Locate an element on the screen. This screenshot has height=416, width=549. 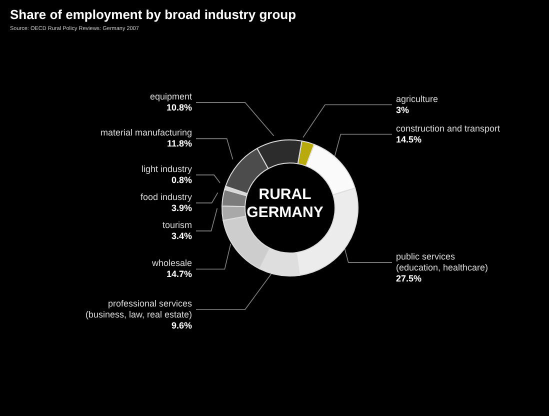
data-label: 27.5% is located at coordinates (409, 278).